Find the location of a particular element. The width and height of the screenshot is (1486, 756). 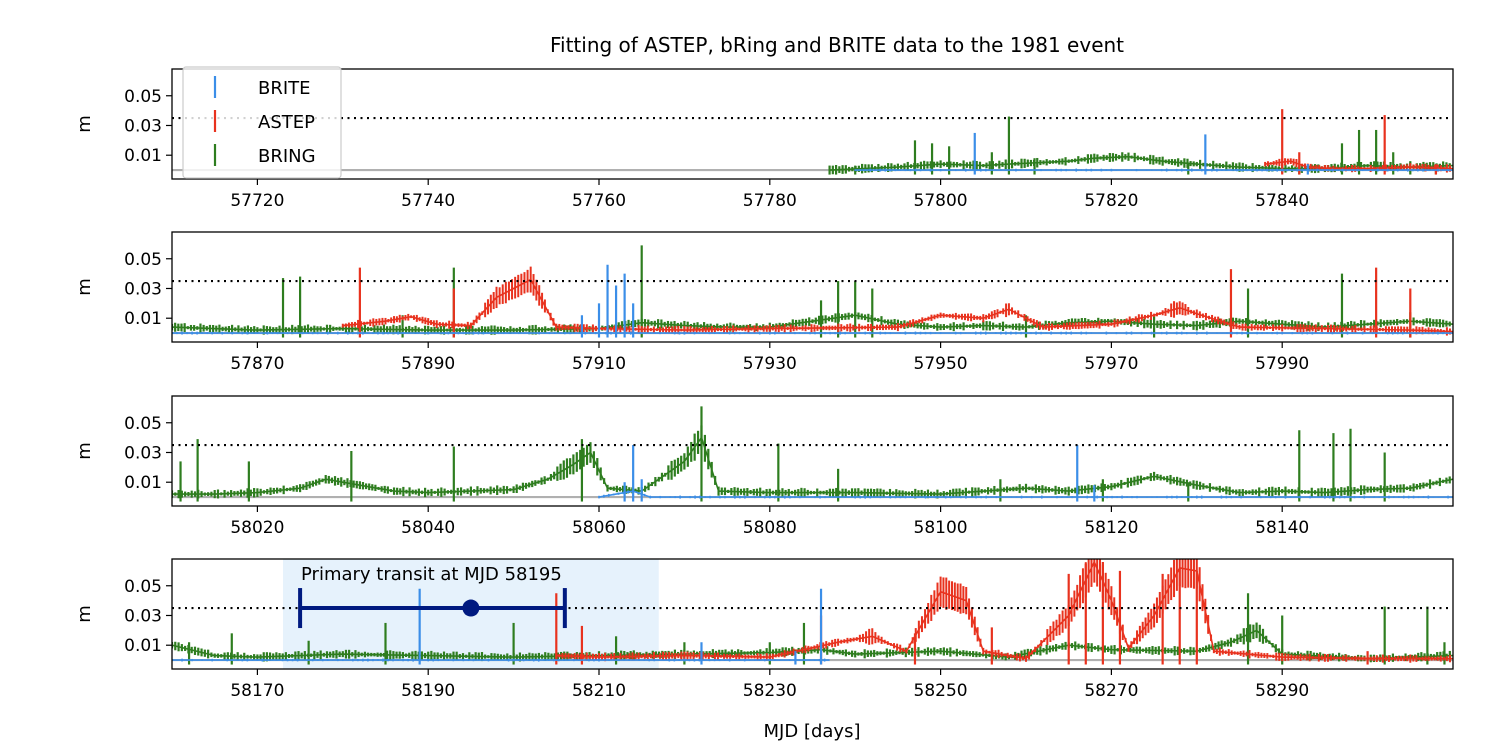

x-tick-label: 58020 is located at coordinates (257, 528).